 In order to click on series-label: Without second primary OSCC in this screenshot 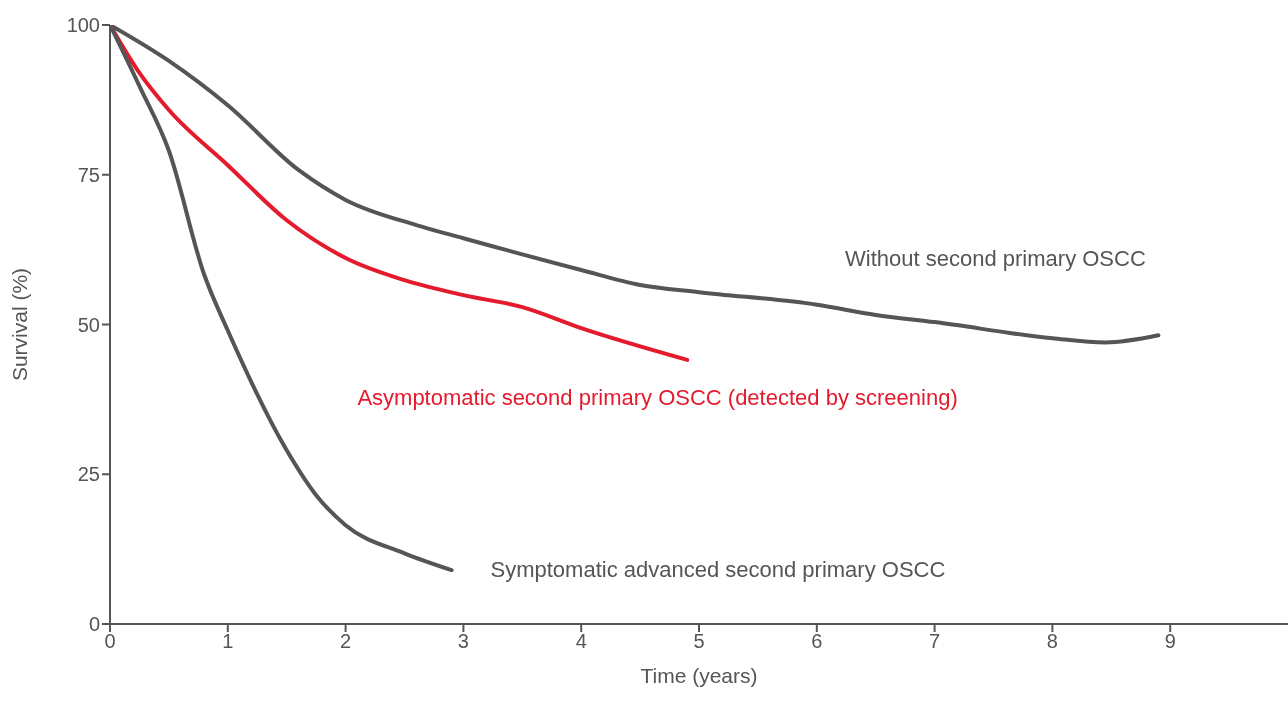, I will do `click(995, 258)`.